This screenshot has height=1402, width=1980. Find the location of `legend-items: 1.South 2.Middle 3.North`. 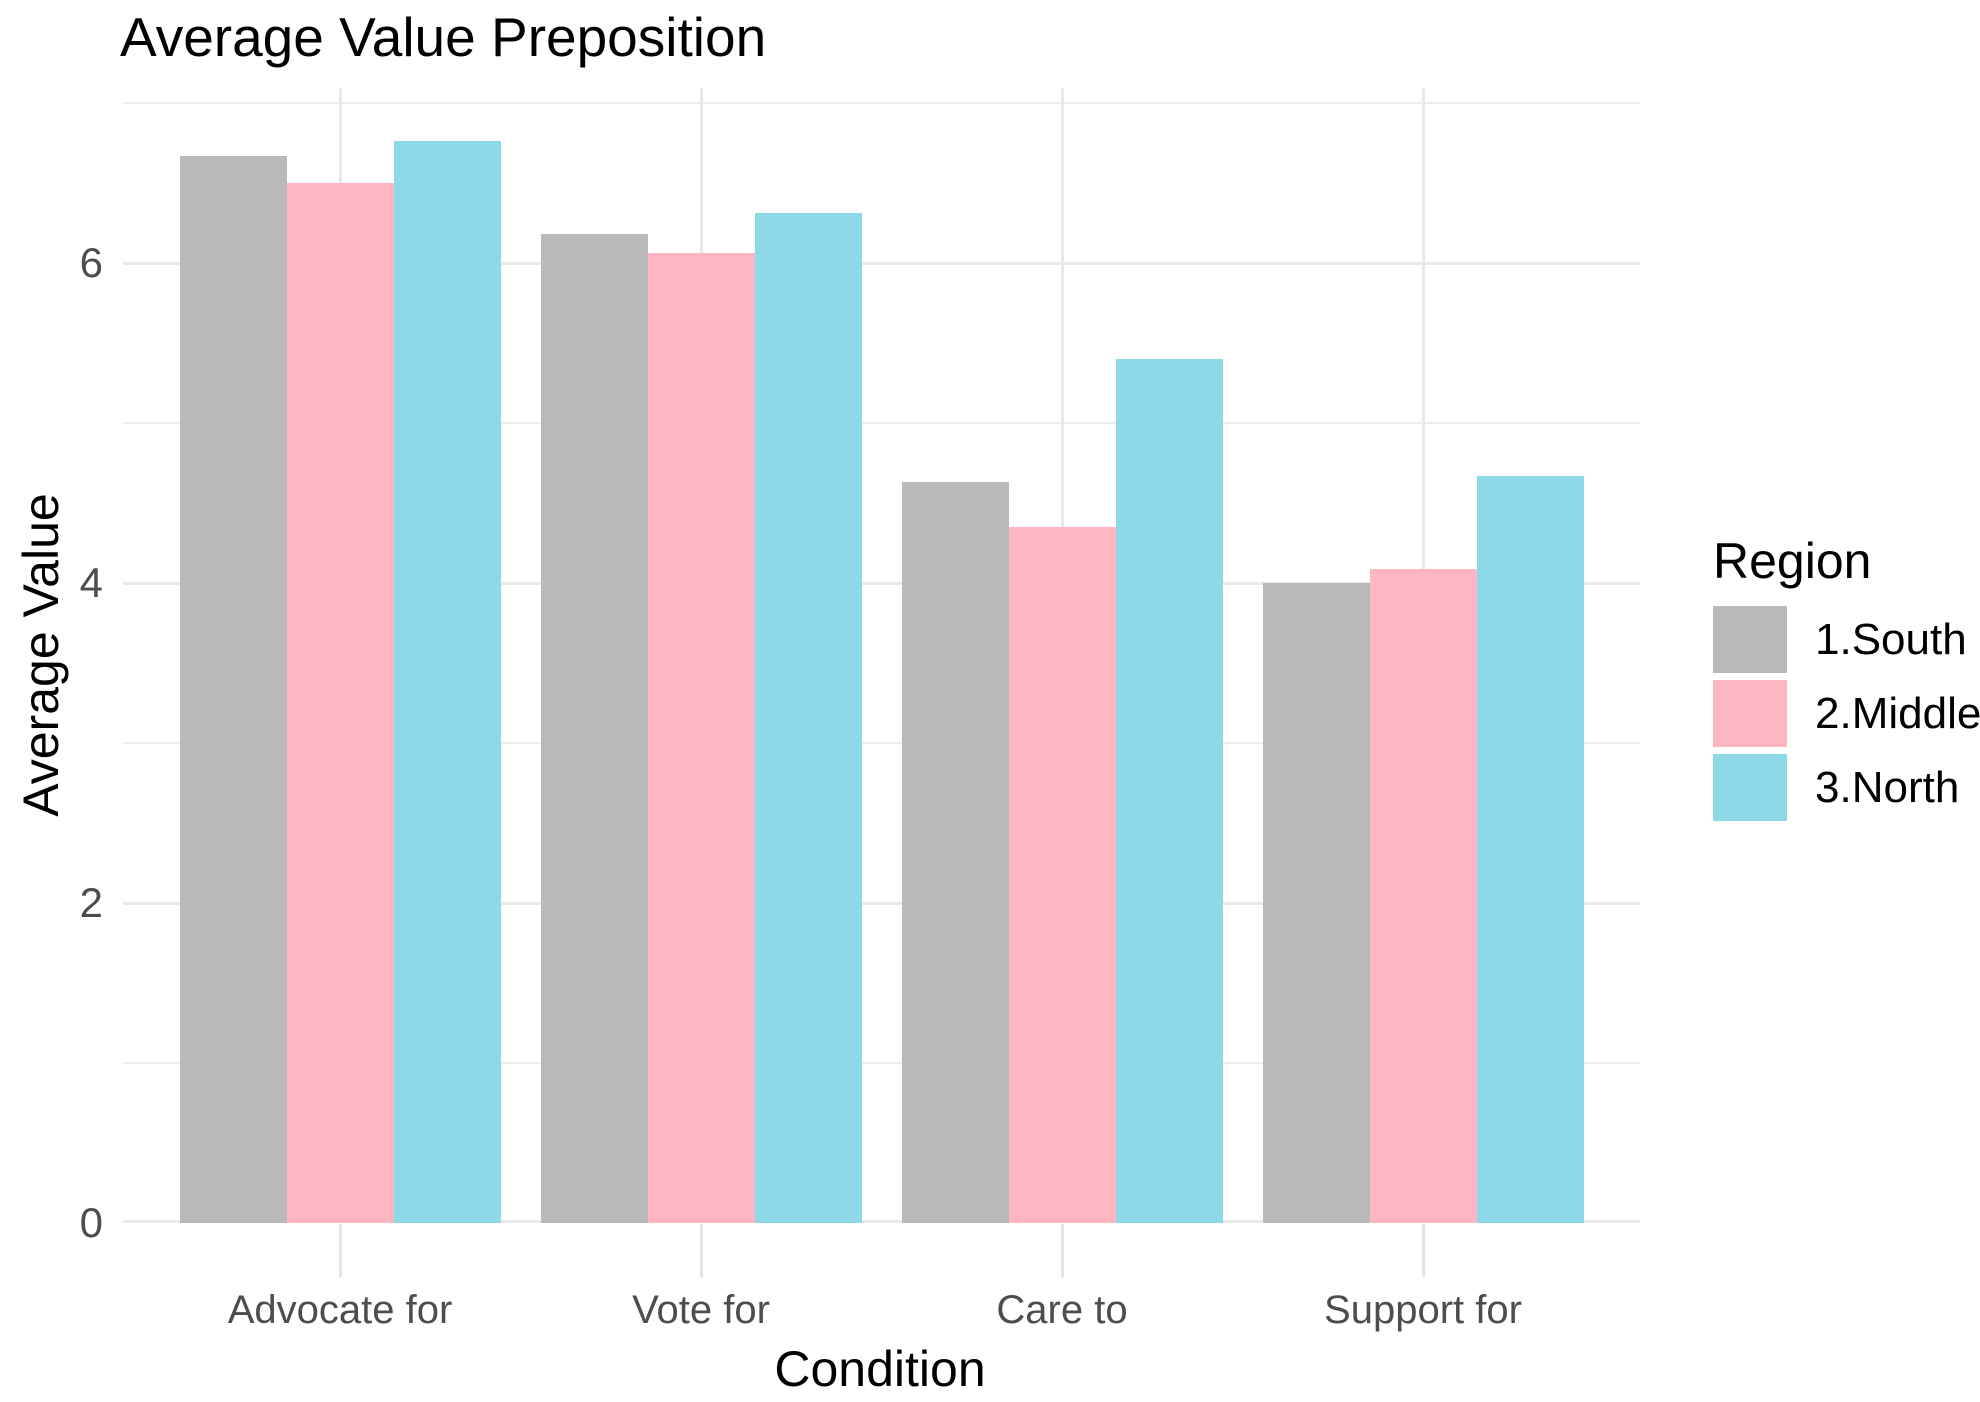

legend-items: 1.South 2.Middle 3.North is located at coordinates (1846, 713).